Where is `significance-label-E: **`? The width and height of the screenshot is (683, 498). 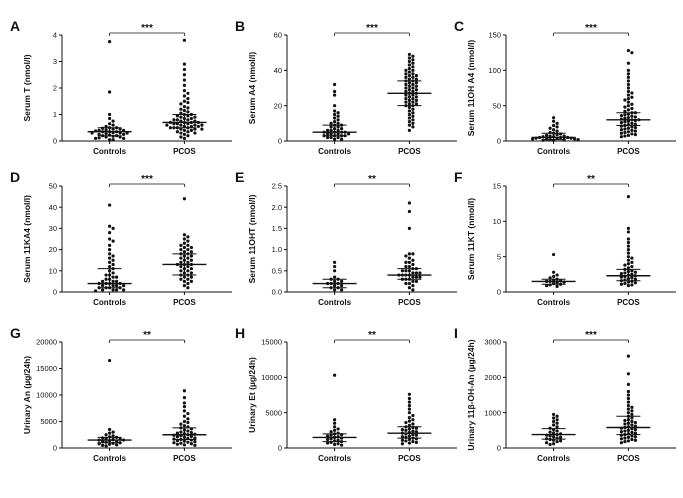
significance-label-E: ** is located at coordinates (372, 179).